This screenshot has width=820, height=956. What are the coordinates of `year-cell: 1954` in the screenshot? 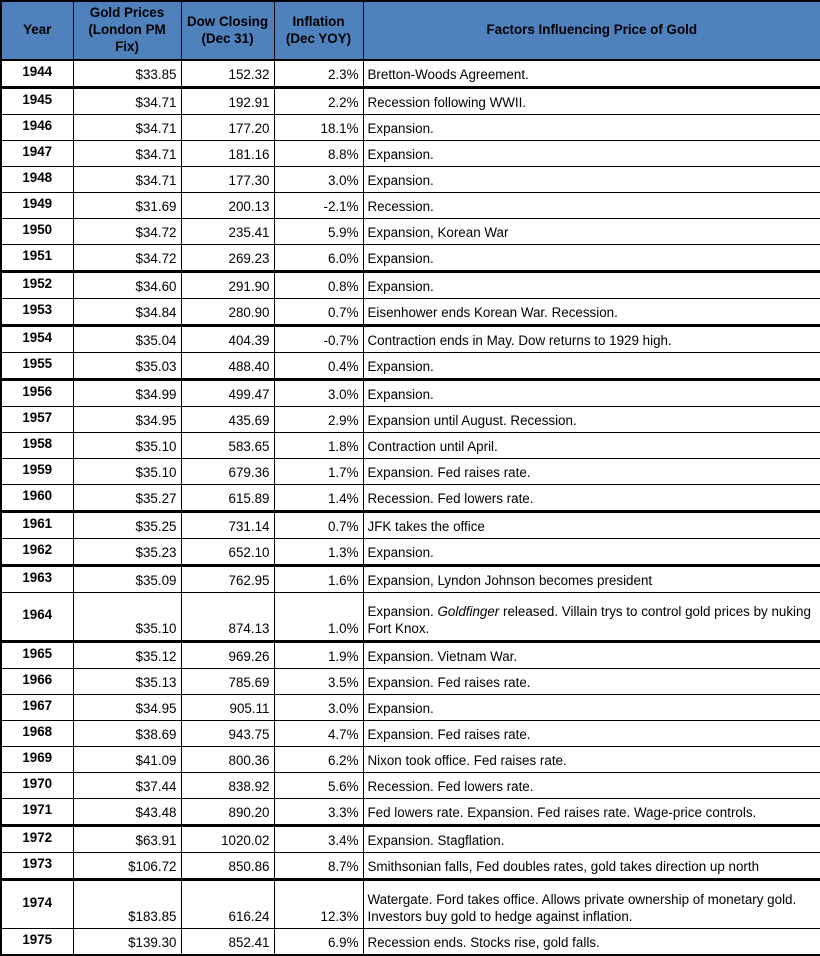 It's located at (37, 338).